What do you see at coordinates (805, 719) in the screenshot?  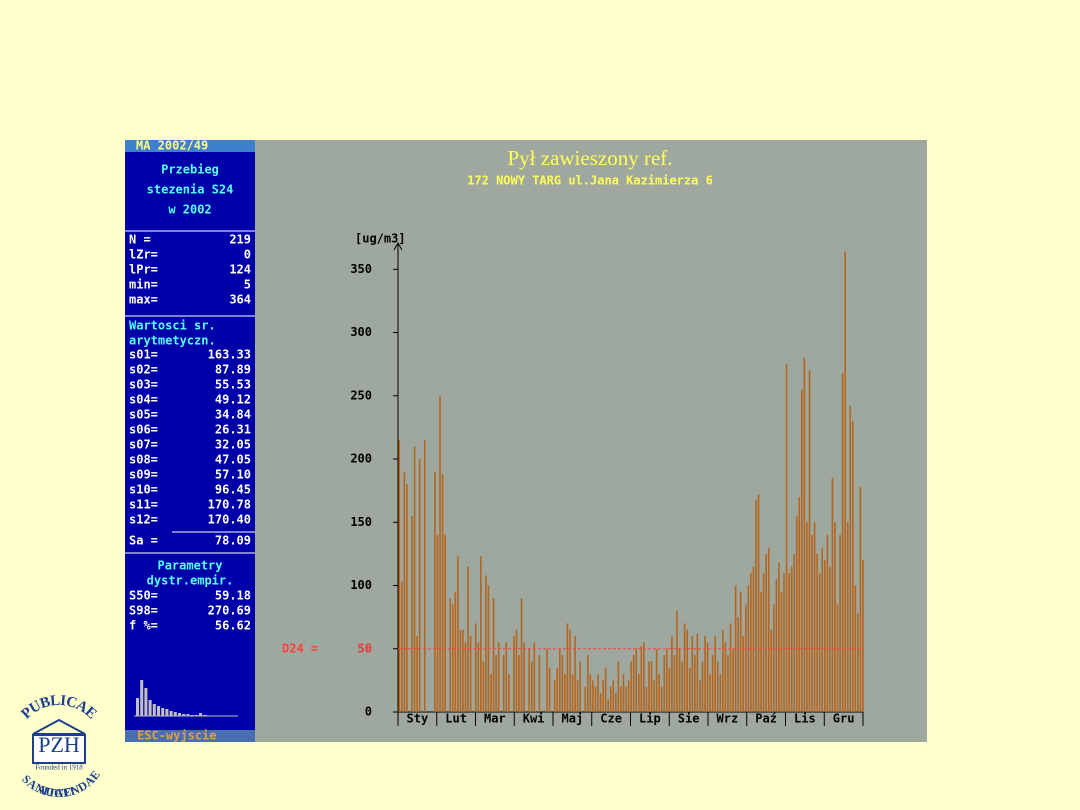 I see `x-tick-label: Lis` at bounding box center [805, 719].